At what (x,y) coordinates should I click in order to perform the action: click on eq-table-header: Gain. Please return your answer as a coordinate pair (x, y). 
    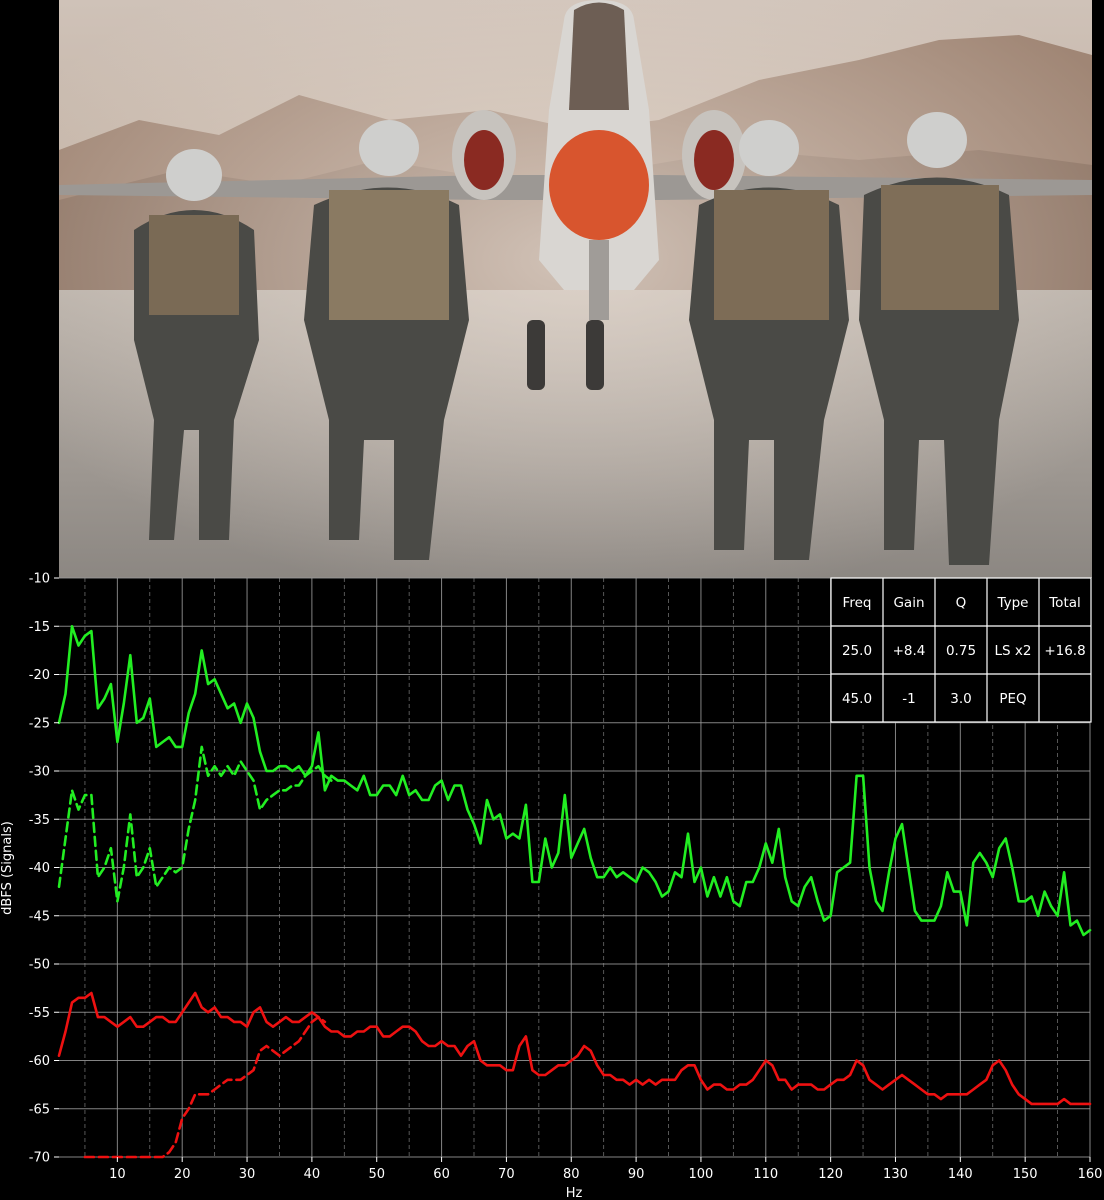
    Looking at the image, I should click on (908, 603).